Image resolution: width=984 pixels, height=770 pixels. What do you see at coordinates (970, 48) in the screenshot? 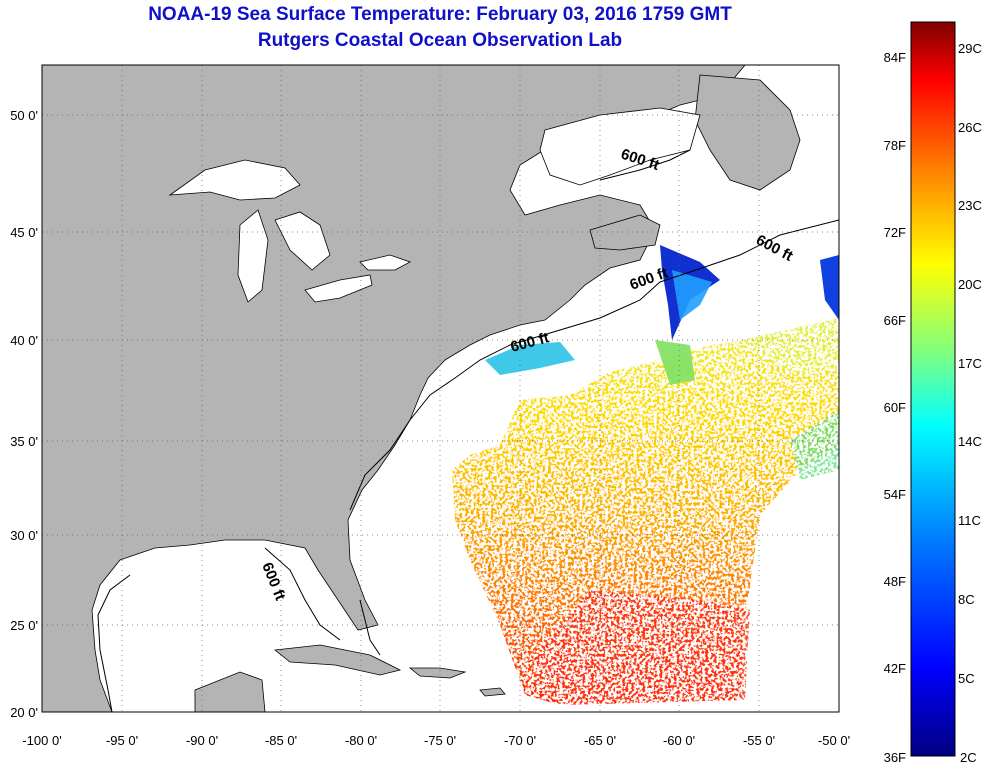
I see `colorbar-c-label: 29C` at bounding box center [970, 48].